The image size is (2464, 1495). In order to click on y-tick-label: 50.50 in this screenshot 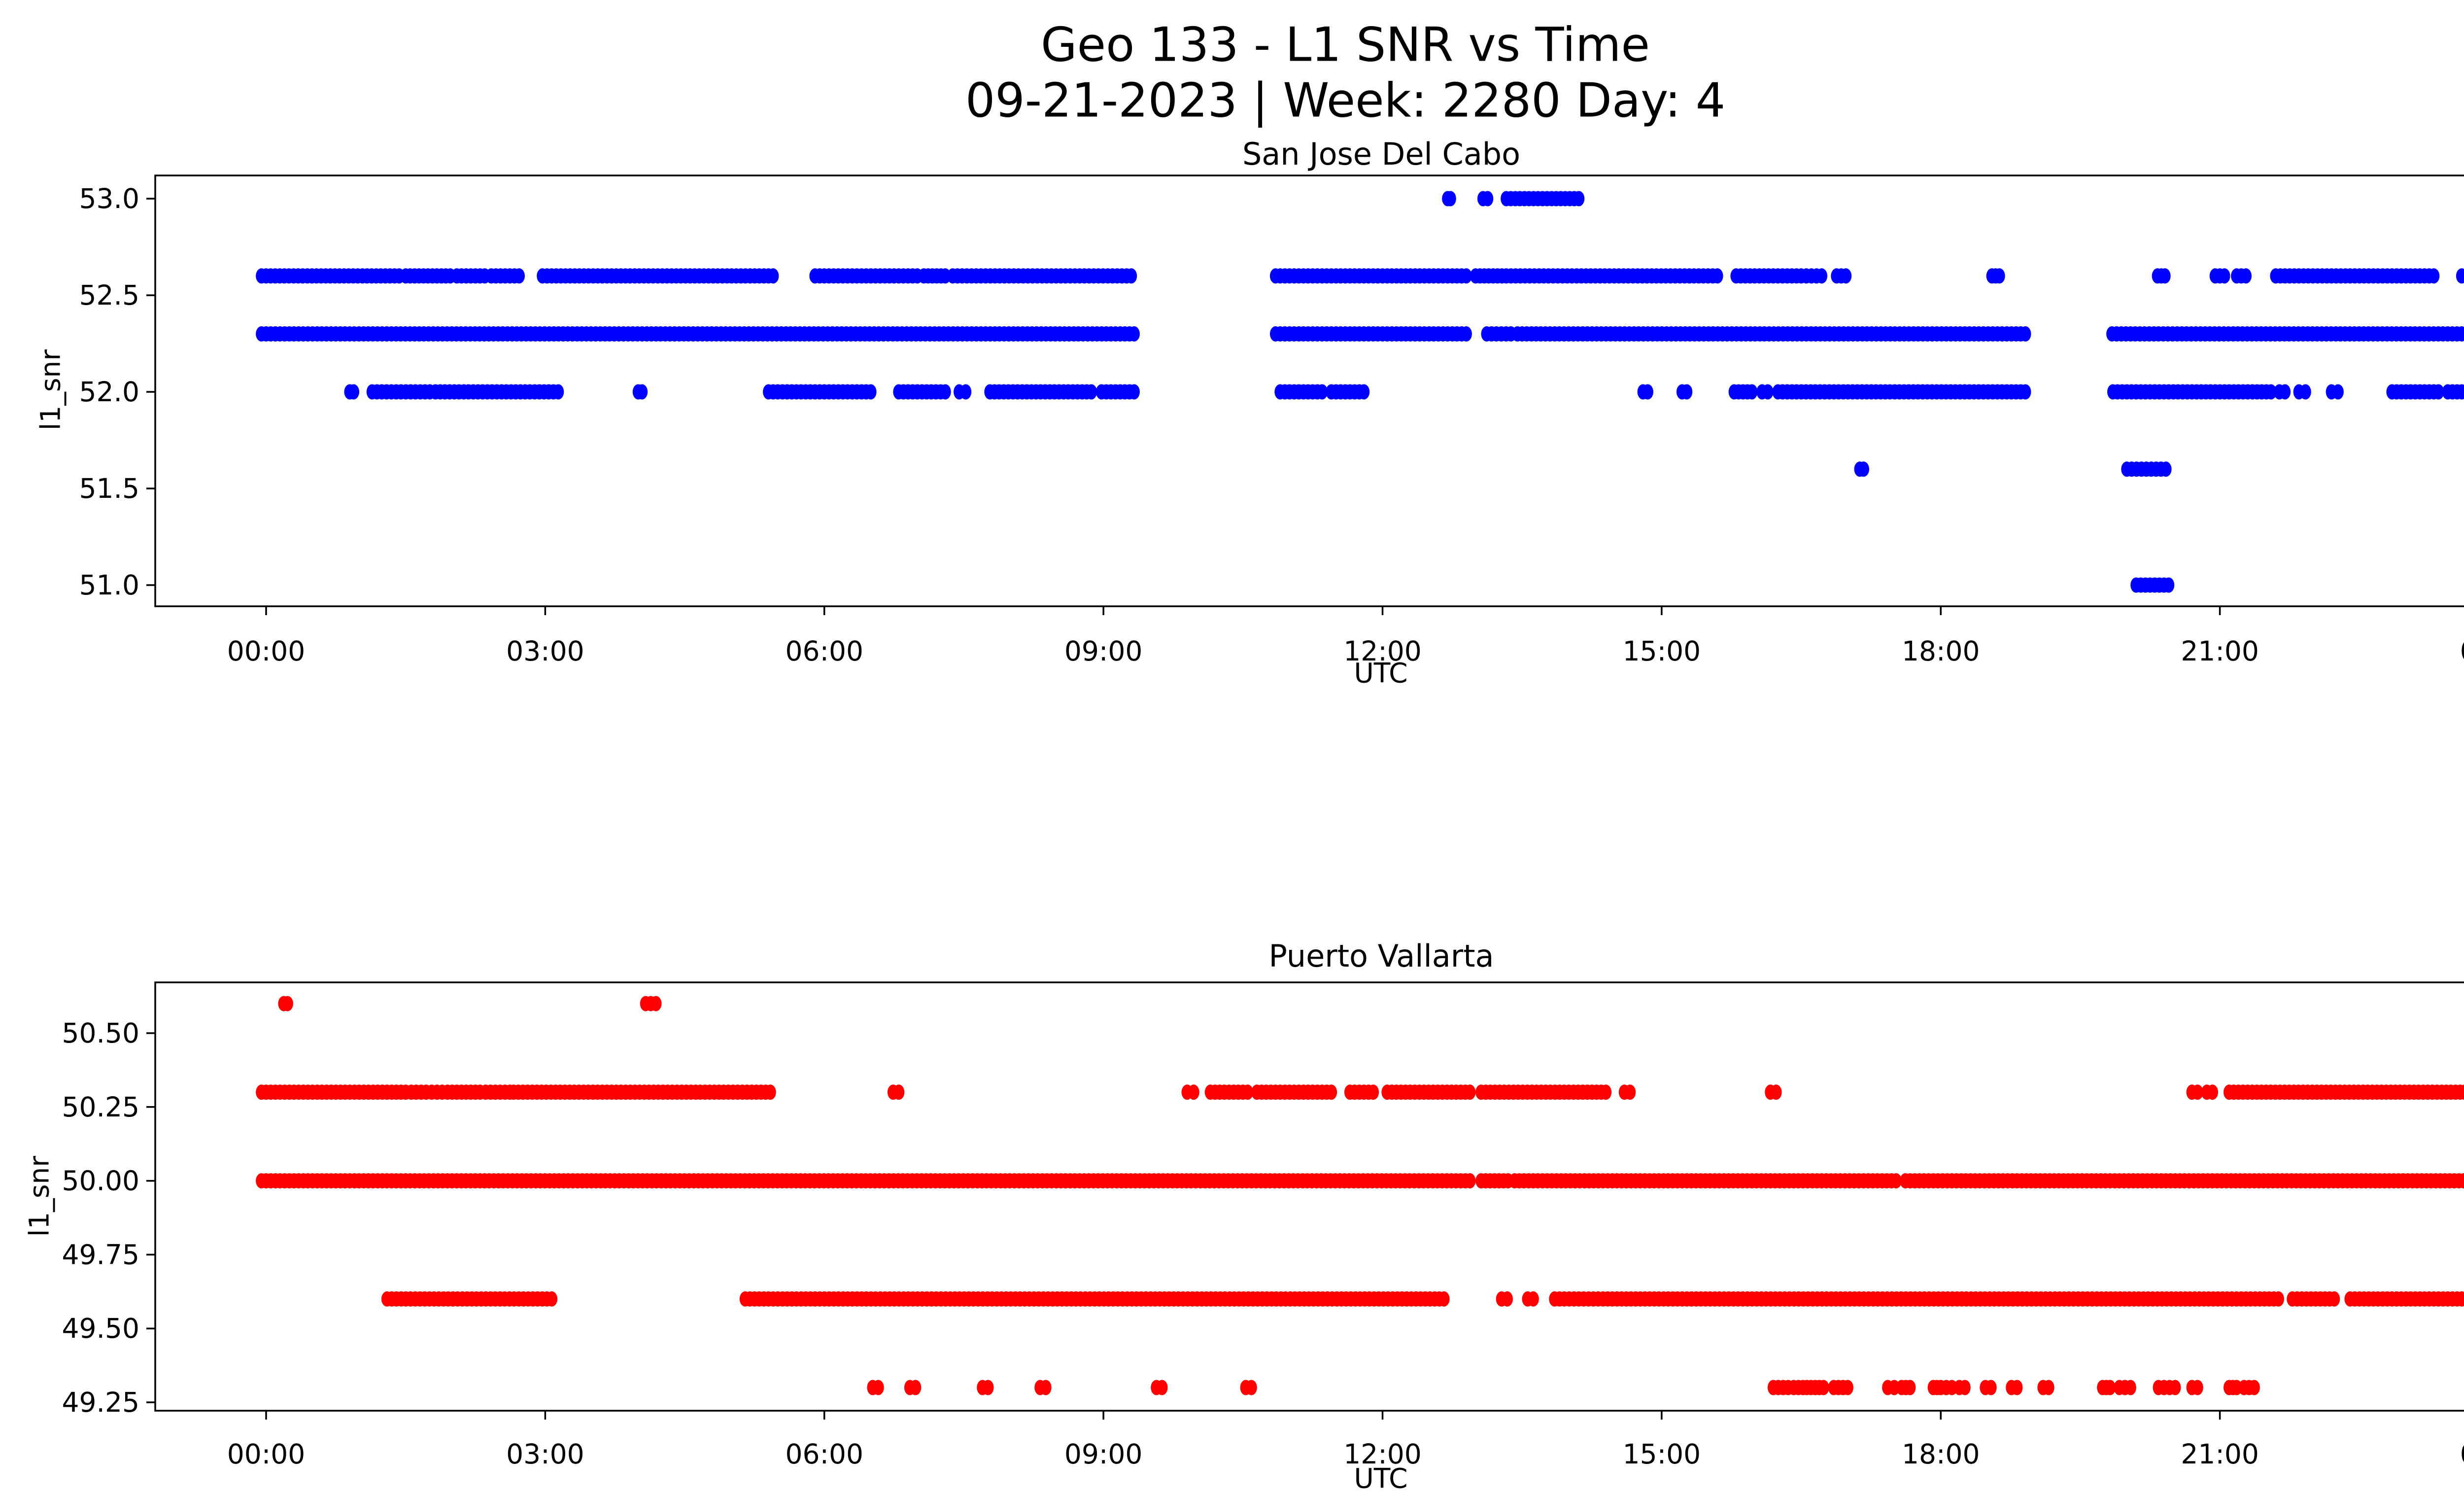, I will do `click(100, 1033)`.